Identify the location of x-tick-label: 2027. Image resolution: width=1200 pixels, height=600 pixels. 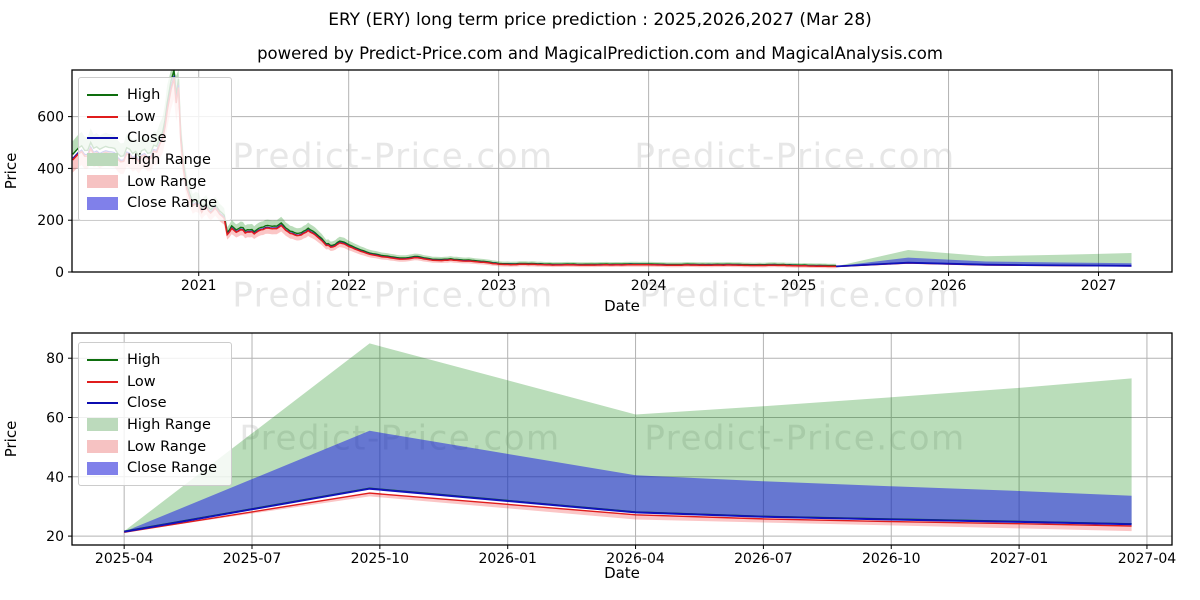
(1099, 286).